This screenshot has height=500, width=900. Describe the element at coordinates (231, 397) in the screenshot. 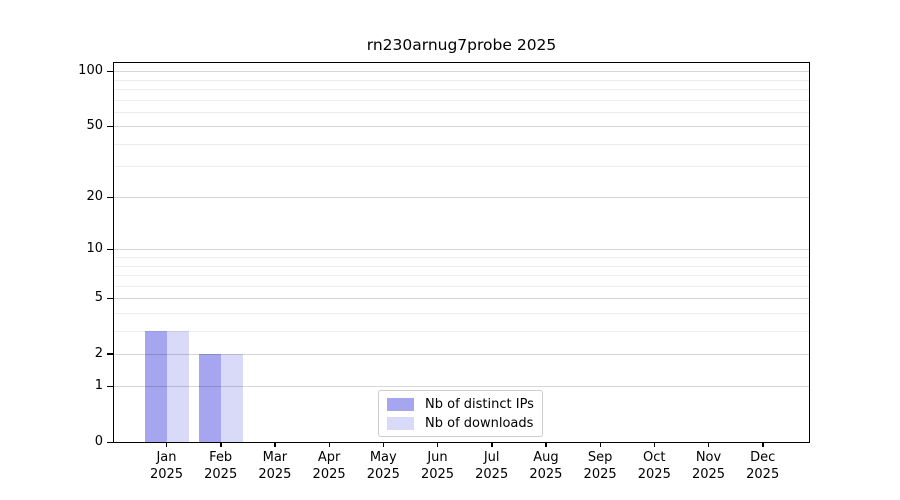

I see `bar-downloads-feb` at that location.